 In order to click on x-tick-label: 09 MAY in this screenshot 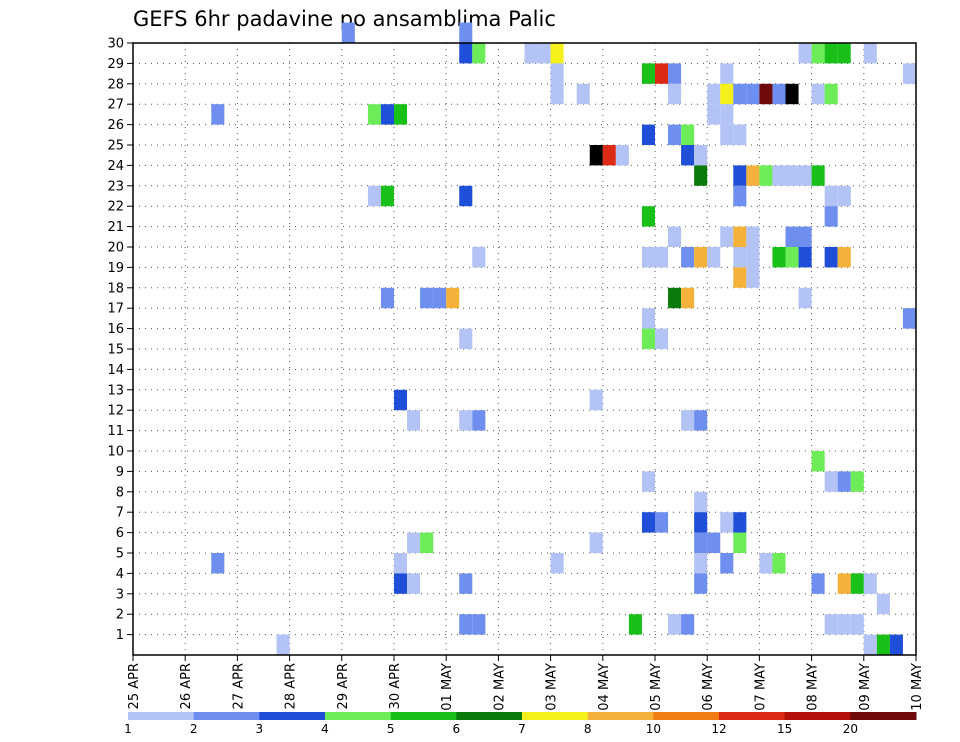, I will do `click(865, 687)`.